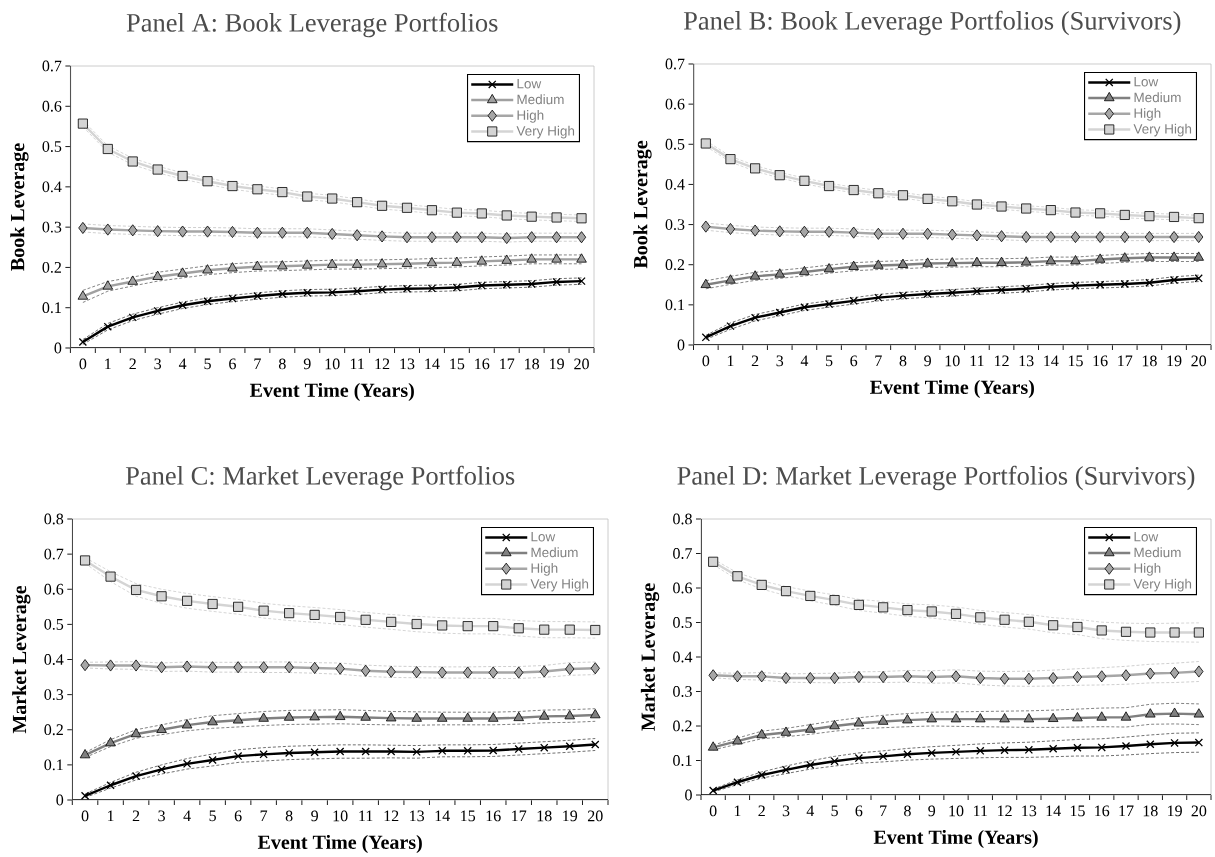  What do you see at coordinates (543, 537) in the screenshot?
I see `legend-label: Low` at bounding box center [543, 537].